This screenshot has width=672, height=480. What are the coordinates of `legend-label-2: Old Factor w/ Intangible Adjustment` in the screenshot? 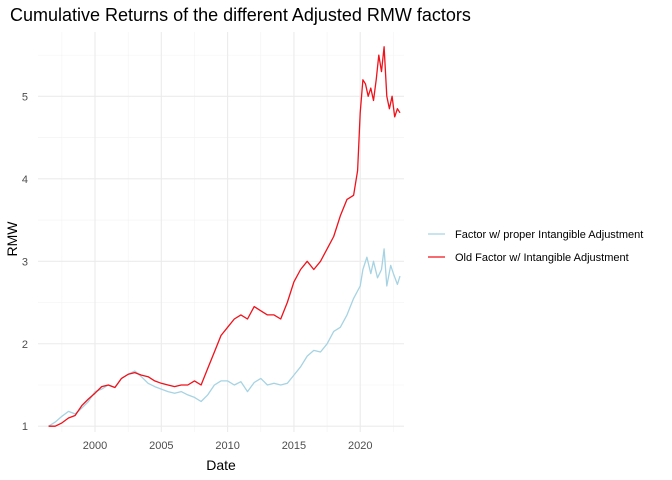 It's located at (542, 258).